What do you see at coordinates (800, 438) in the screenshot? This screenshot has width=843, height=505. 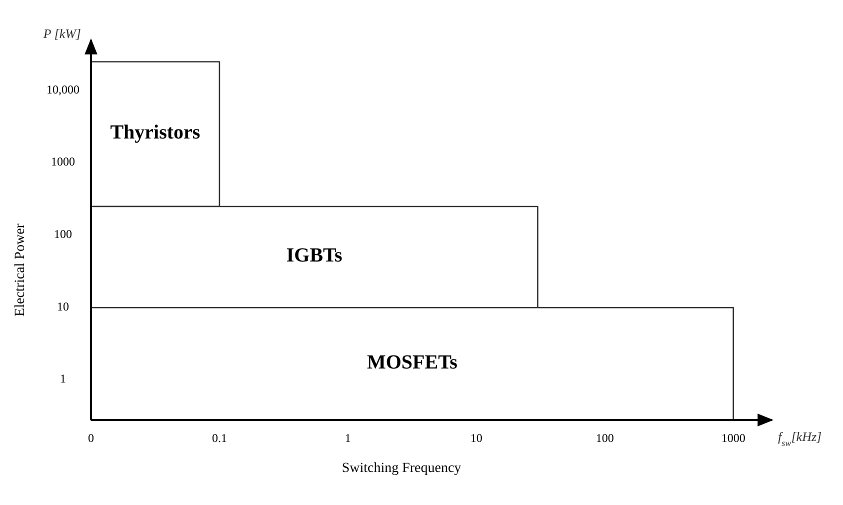 I see `text: f$_{sw}$[kHz]` at bounding box center [800, 438].